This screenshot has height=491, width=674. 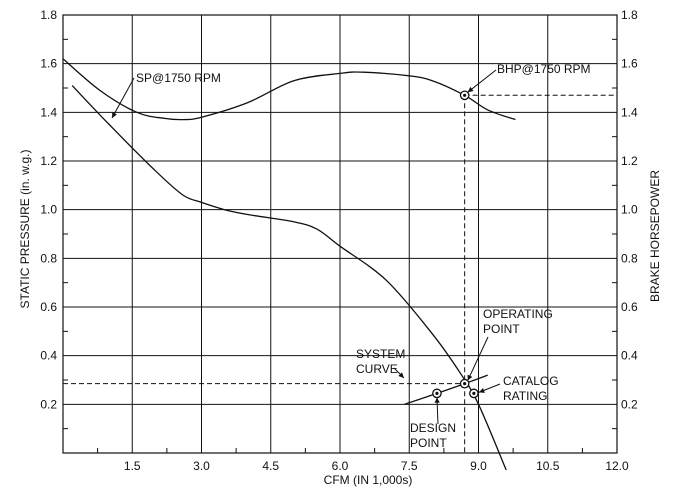 What do you see at coordinates (368, 480) in the screenshot?
I see `x-axis-title: CFM (IN 1,000s)` at bounding box center [368, 480].